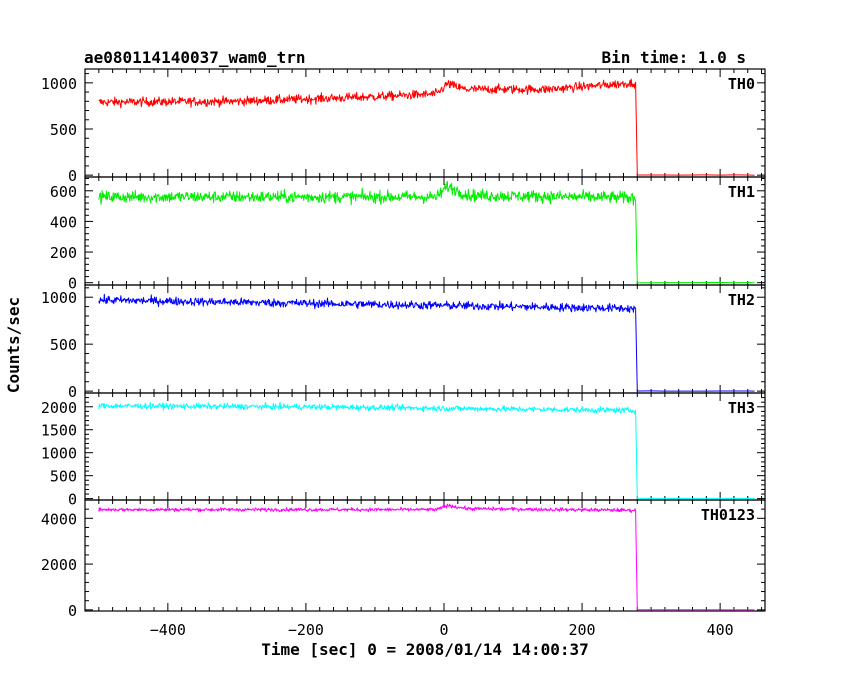 This screenshot has height=680, width=850. Describe the element at coordinates (426, 450) in the screenshot. I see `series-line-th3` at that location.